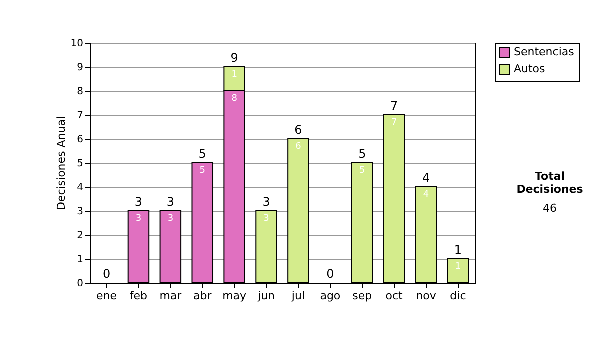 This screenshot has height=340, width=600. Describe the element at coordinates (426, 296) in the screenshot. I see `x-tick-label: nov` at that location.